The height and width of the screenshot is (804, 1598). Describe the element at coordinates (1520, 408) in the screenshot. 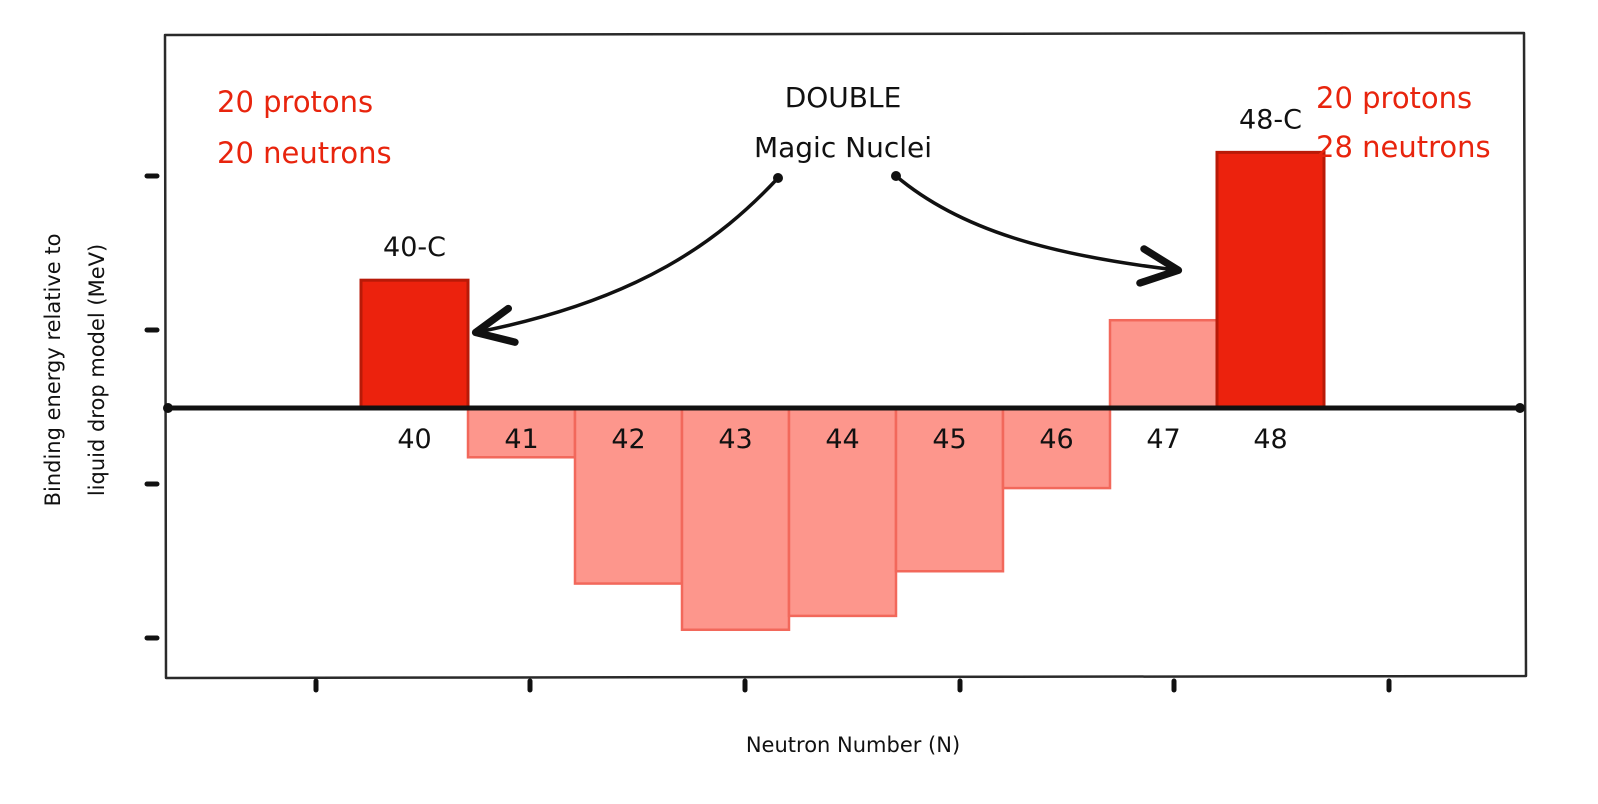

I see `baseline-right-dot` at that location.